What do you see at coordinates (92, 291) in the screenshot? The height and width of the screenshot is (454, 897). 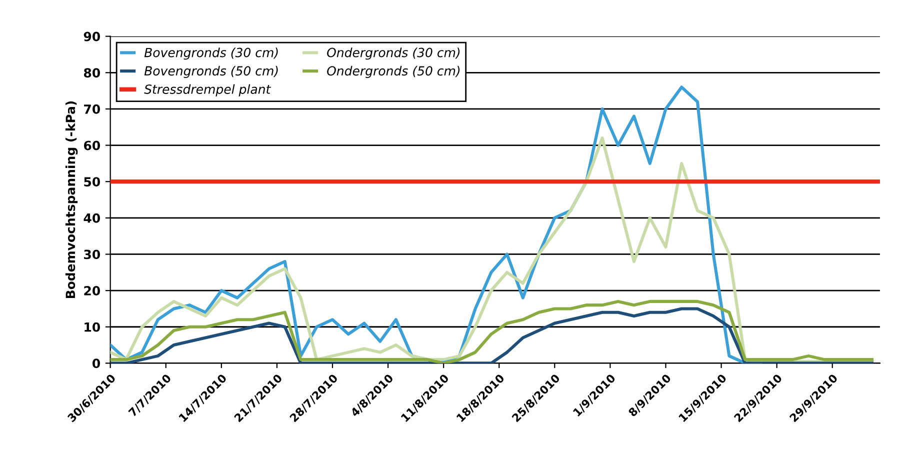 I see `y-tick-label: 20` at bounding box center [92, 291].